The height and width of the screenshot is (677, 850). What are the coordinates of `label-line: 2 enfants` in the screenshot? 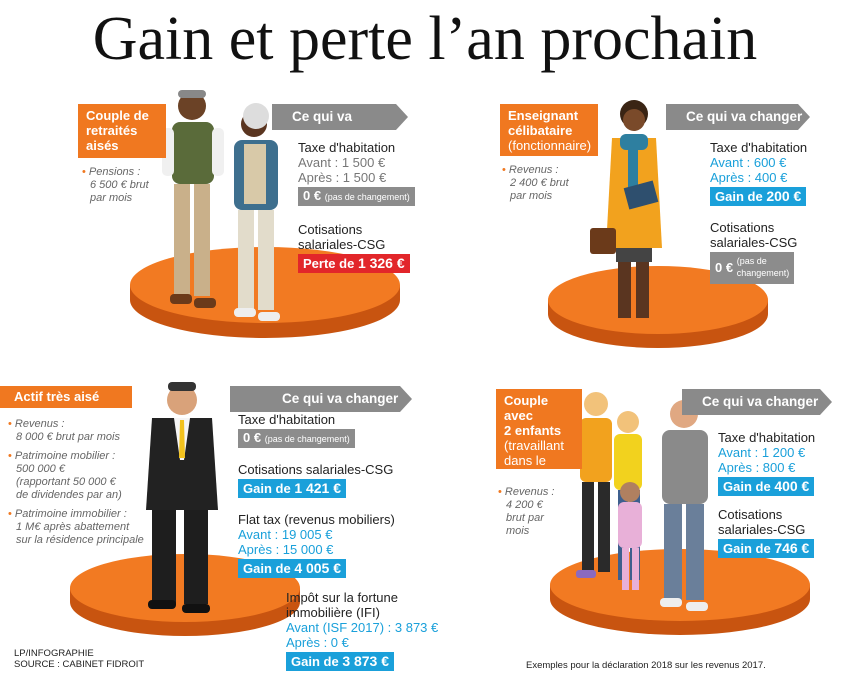 It's located at (533, 430).